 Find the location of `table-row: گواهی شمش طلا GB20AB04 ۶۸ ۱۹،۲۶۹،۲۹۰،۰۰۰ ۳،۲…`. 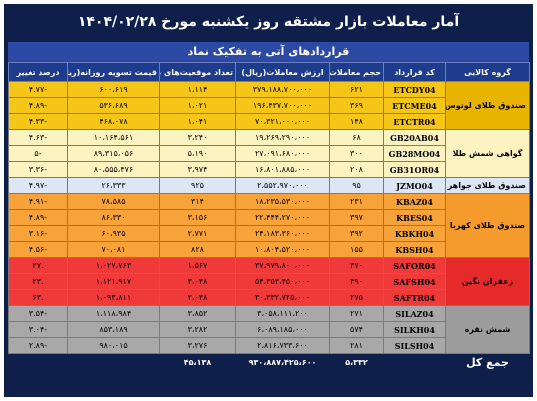

table-row: گواهی شمش طلا GB20AB04 ۶۸ ۱۹،۲۶۹،۲۹۰،۰۰۰ ۳،۲… is located at coordinates (269, 153).